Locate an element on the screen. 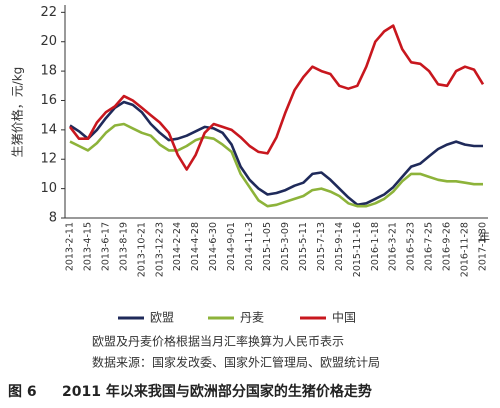  x-tick-label: 2014-6-30 is located at coordinates (213, 246).